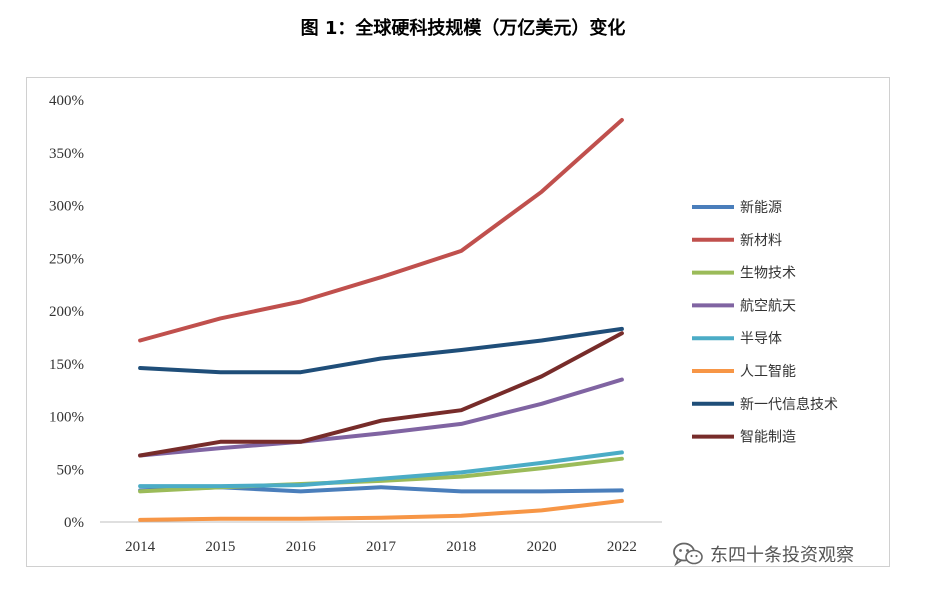 The image size is (926, 594). Describe the element at coordinates (688, 554) in the screenshot. I see `wechat-icon` at that location.